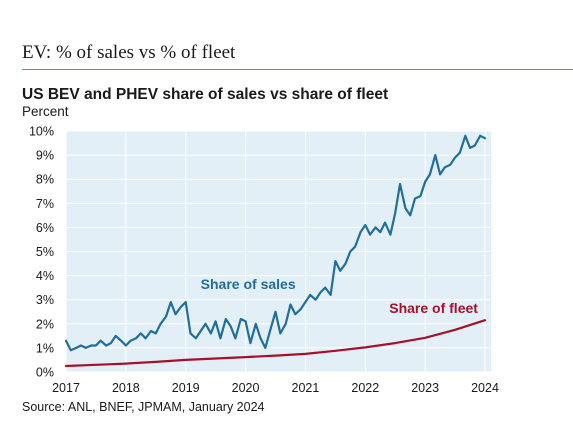 This screenshot has width=573, height=436. Describe the element at coordinates (306, 388) in the screenshot. I see `x-tick-label: 2021` at that location.